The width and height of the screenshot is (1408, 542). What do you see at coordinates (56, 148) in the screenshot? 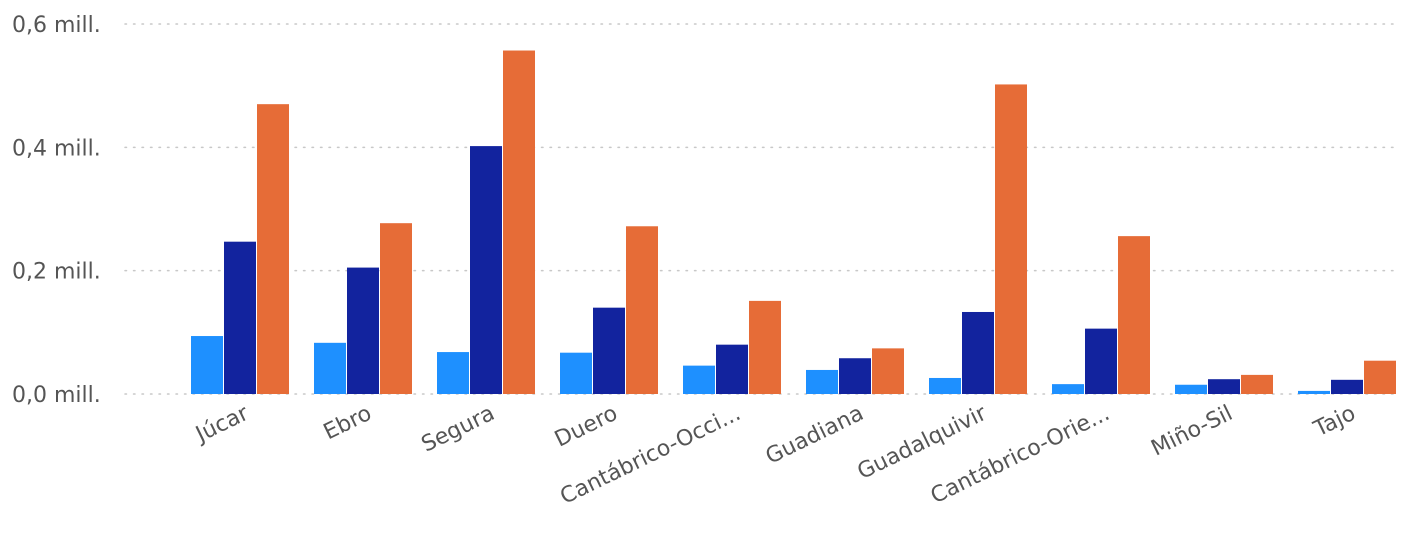
I see `y-tick-label: 0,4 mill.` at bounding box center [56, 148].